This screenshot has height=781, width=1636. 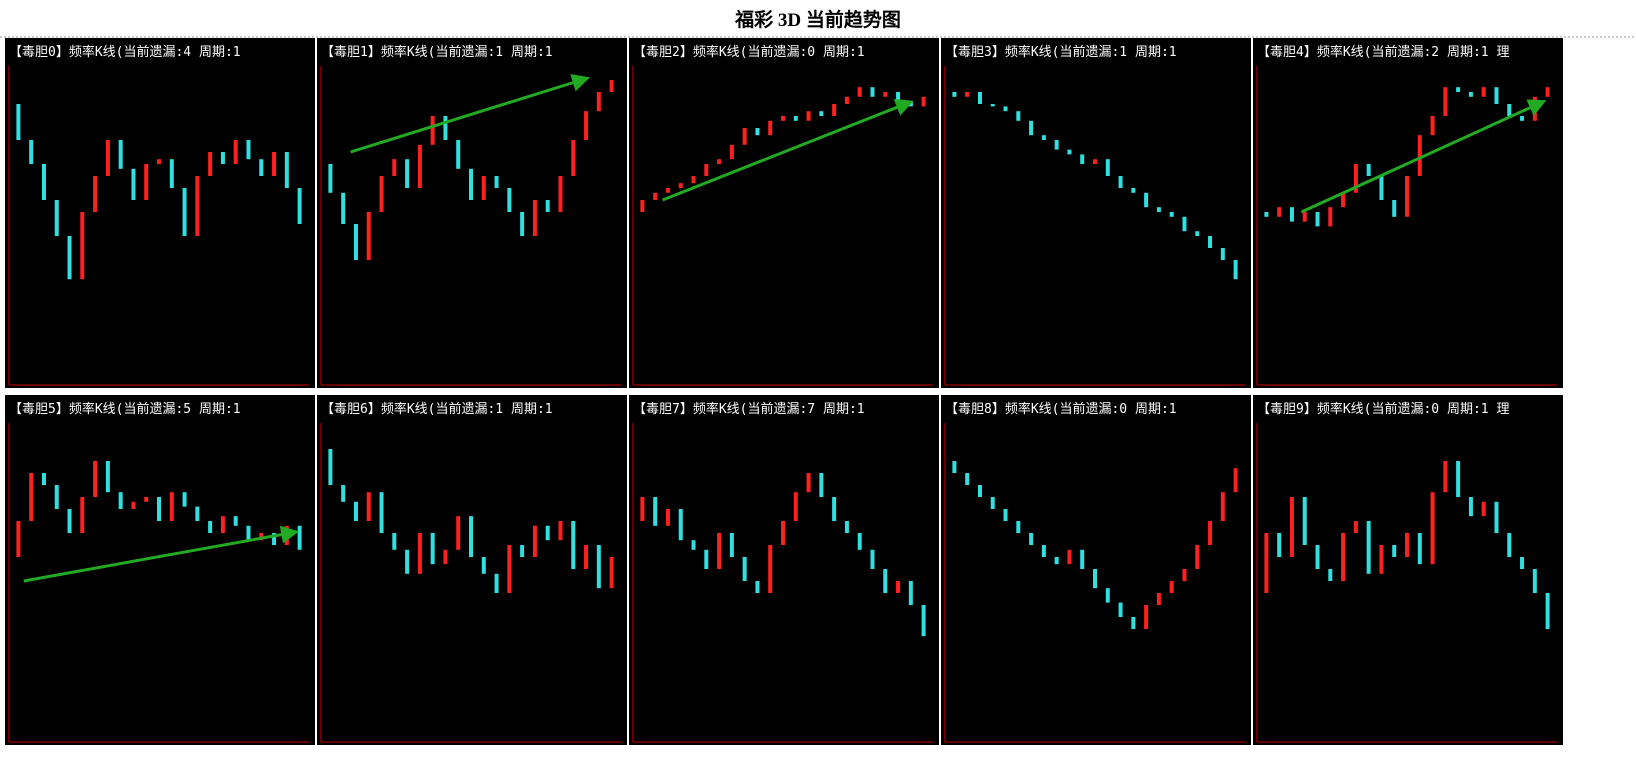 What do you see at coordinates (472, 570) in the screenshot?
I see `panel: 【毒胆6】频率K线(当前遗漏:1 周期:1` at bounding box center [472, 570].